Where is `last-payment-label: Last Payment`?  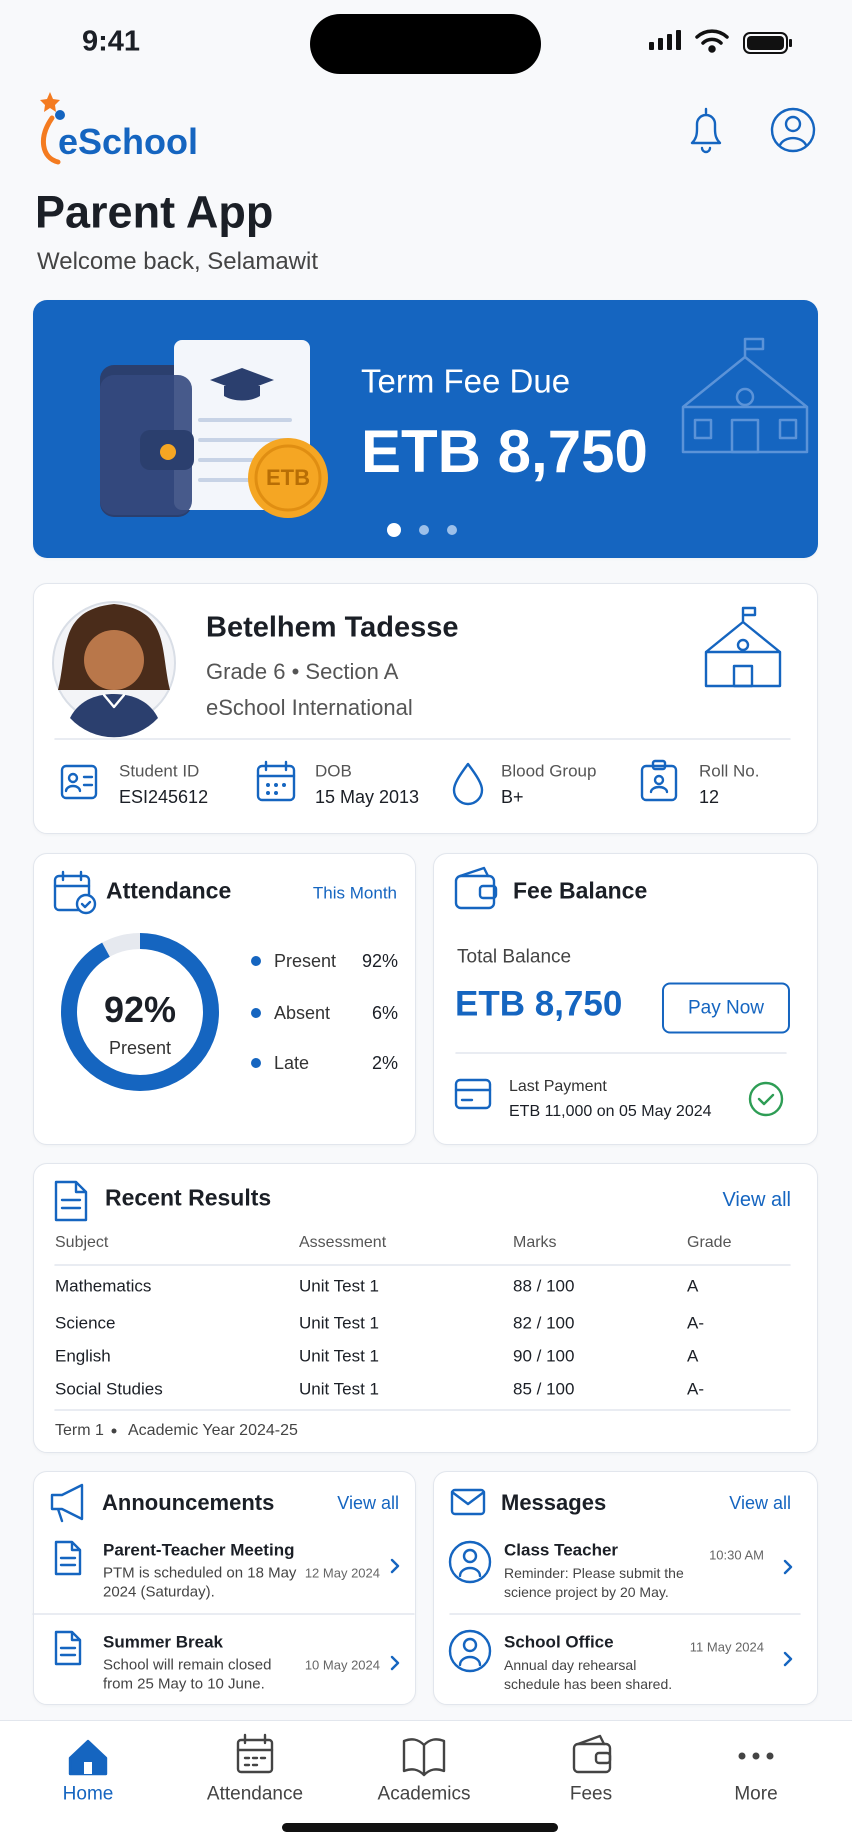
last-payment-label: Last Payment is located at coordinates (558, 1086).